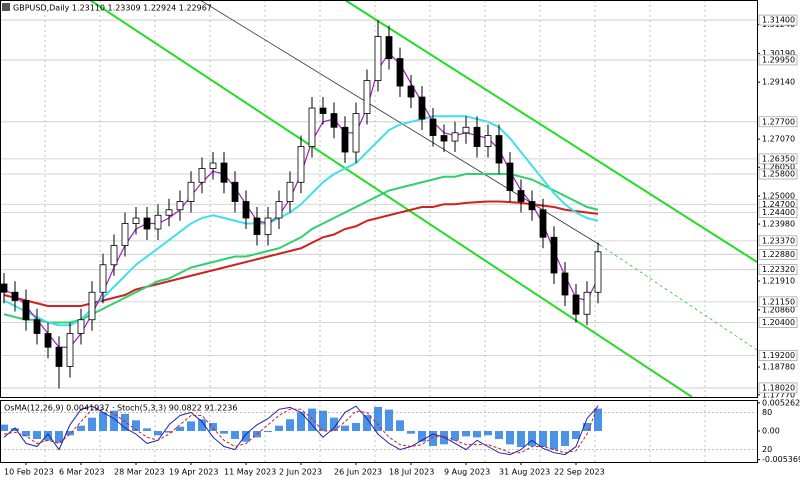  Describe the element at coordinates (778, 167) in the screenshot. I see `y-tick-label: 1.26050` at that location.